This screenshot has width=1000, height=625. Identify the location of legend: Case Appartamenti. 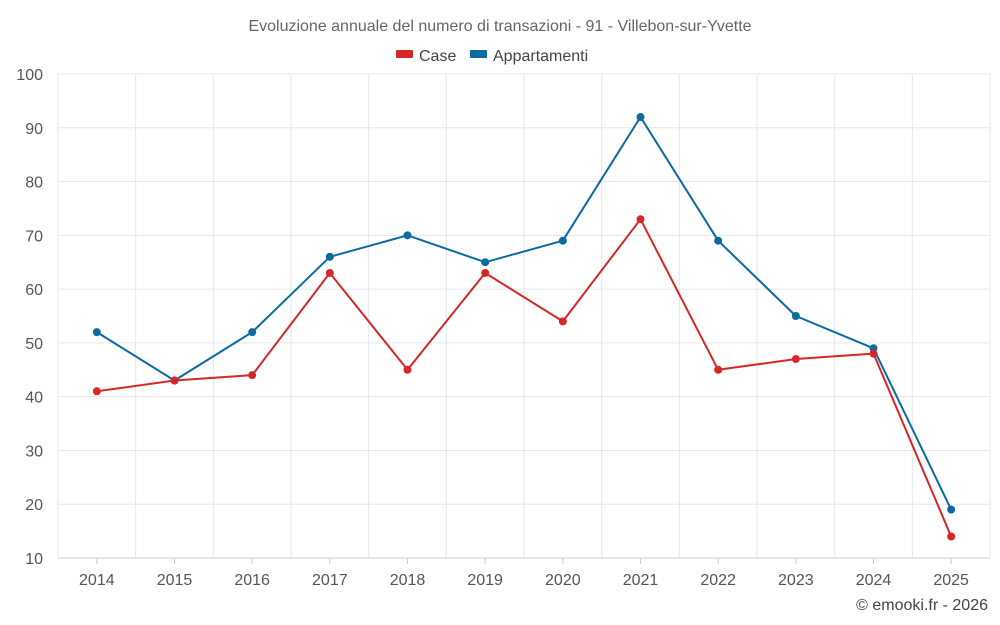
(492, 56).